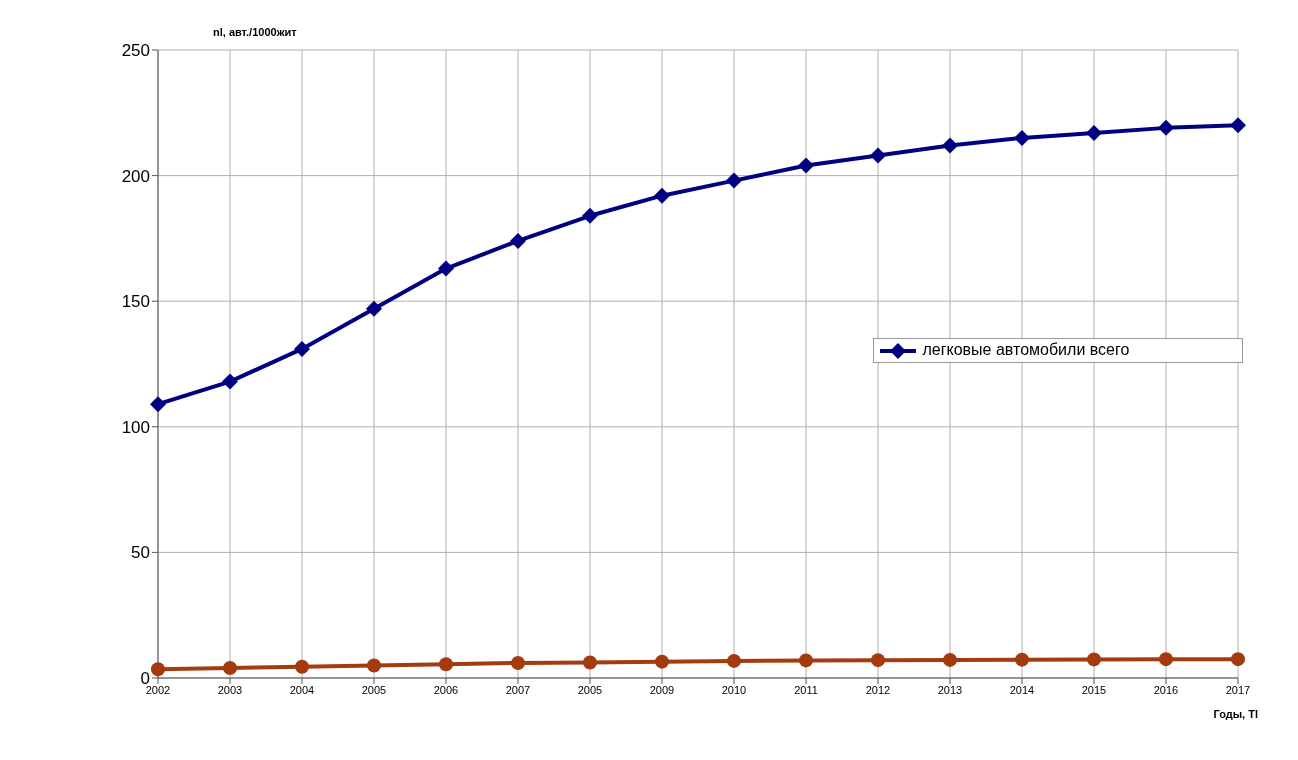 The height and width of the screenshot is (760, 1298). I want to click on y-tick-label: 200, so click(135, 176).